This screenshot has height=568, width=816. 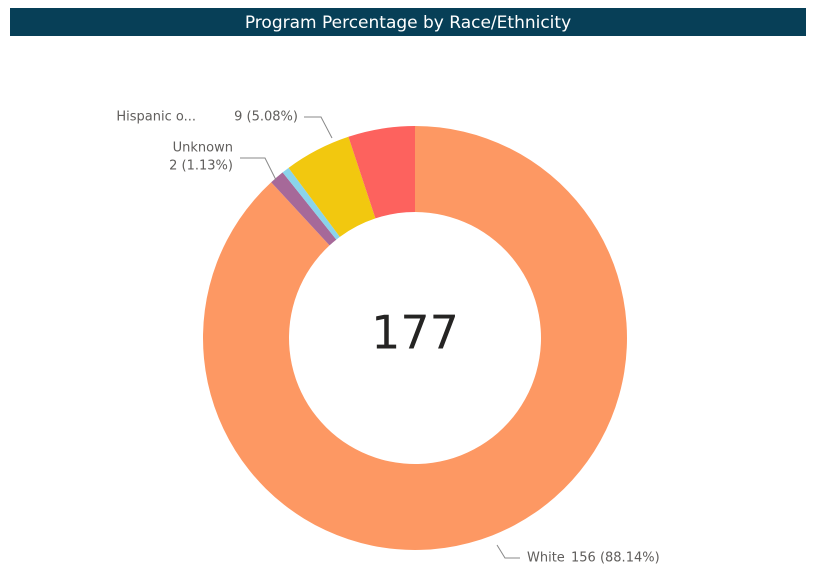 I want to click on title-bar, so click(x=408, y=22).